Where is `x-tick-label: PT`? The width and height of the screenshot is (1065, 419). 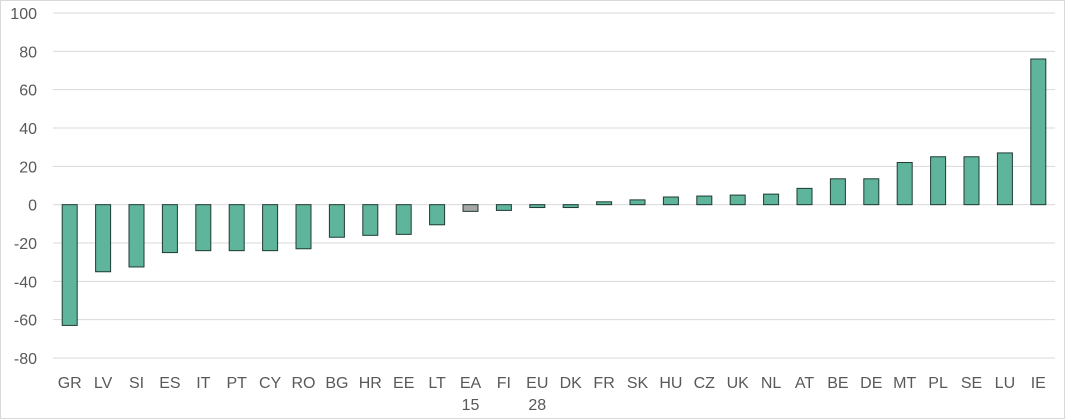 x-tick-label: PT is located at coordinates (236, 383).